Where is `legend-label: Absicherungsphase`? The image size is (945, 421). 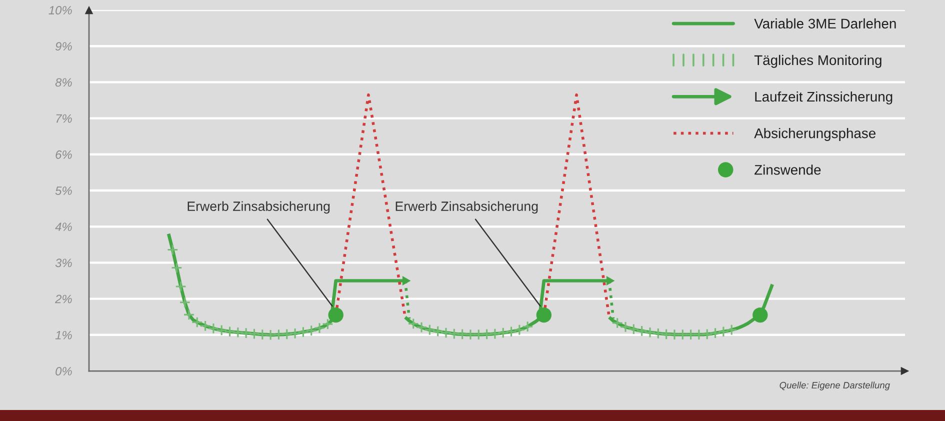
legend-label: Absicherungsphase is located at coordinates (815, 134).